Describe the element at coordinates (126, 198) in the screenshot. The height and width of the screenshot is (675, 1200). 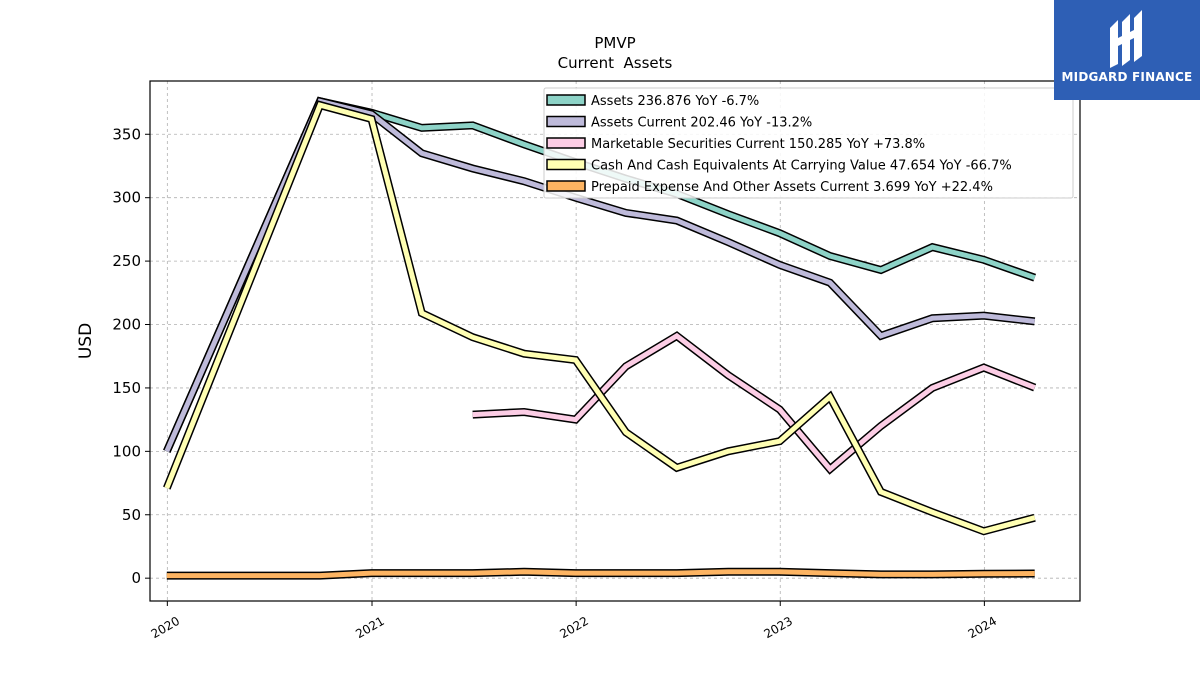
I see `y-tick-label: 300` at that location.